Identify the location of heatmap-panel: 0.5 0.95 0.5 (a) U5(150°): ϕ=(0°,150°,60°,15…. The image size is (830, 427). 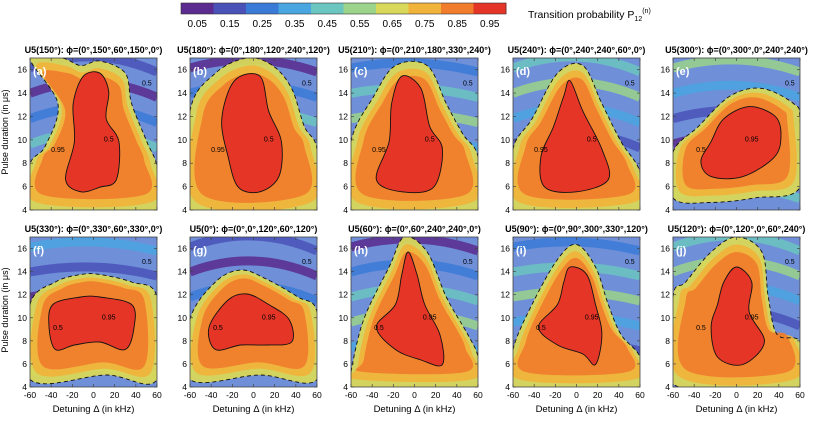
(90, 130).